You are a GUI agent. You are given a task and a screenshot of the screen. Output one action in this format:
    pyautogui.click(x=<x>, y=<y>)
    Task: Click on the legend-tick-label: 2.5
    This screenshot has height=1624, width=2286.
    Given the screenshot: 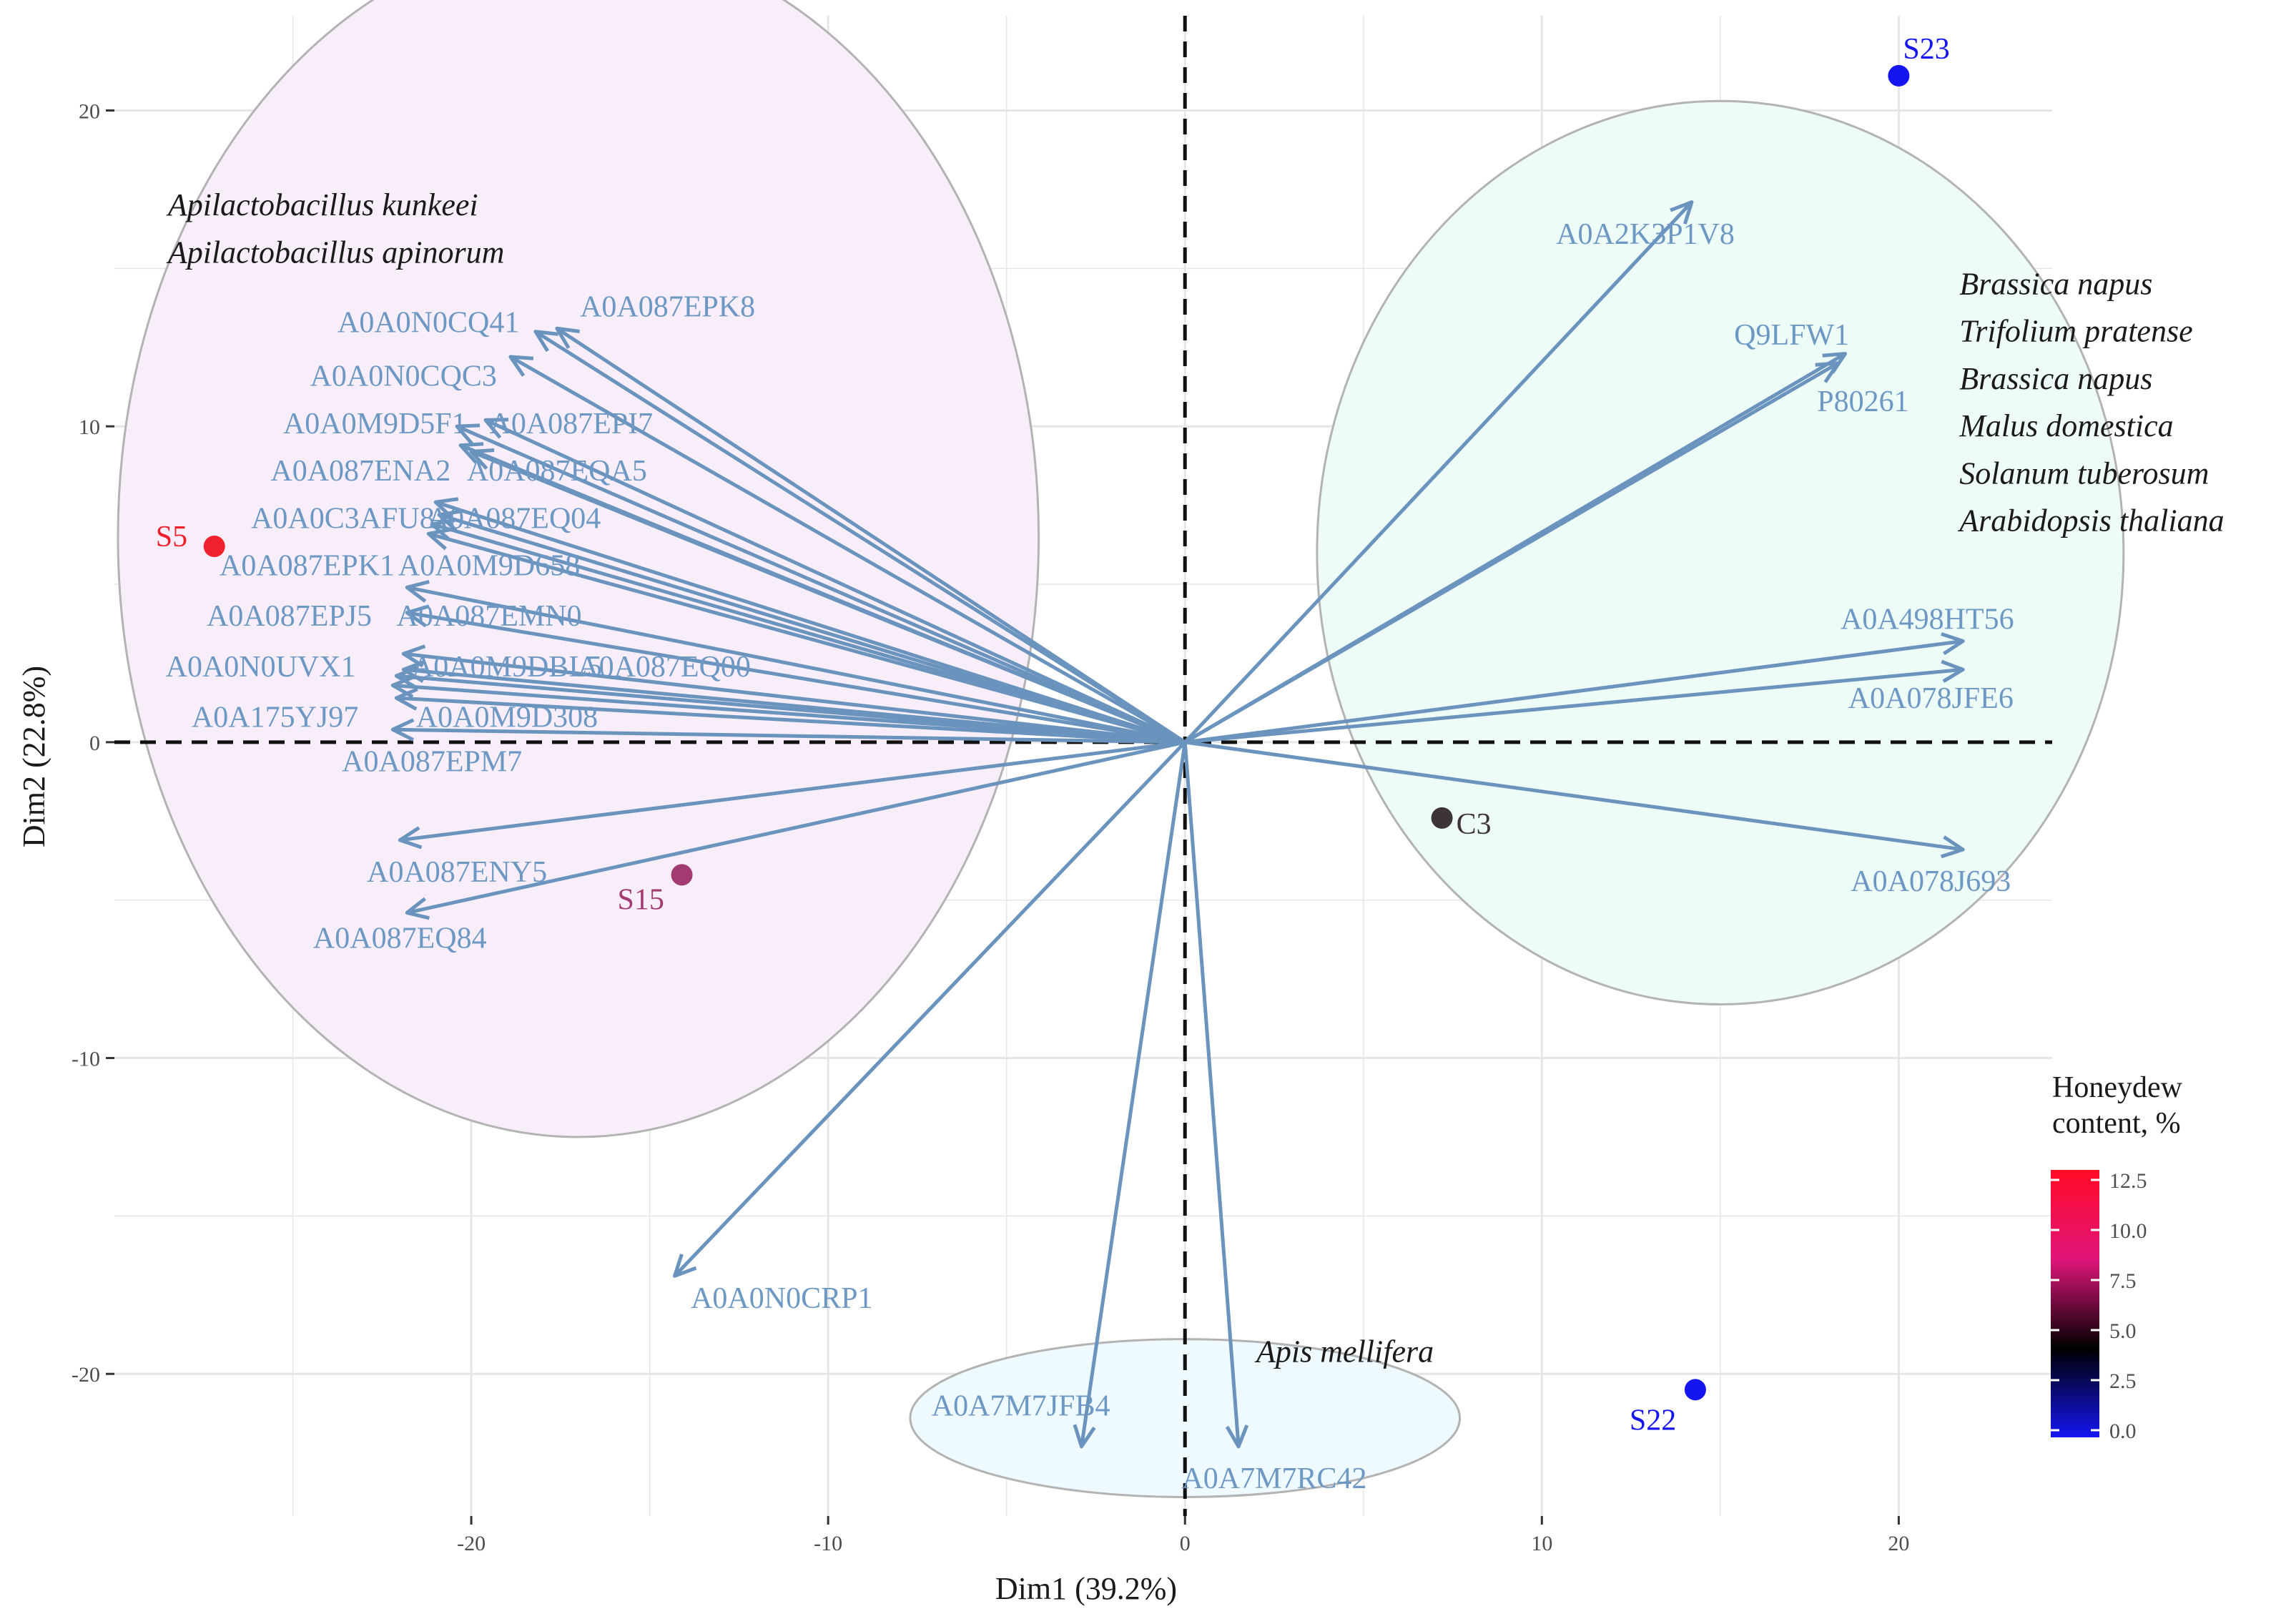 What is the action you would take?
    pyautogui.click(x=2123, y=1381)
    